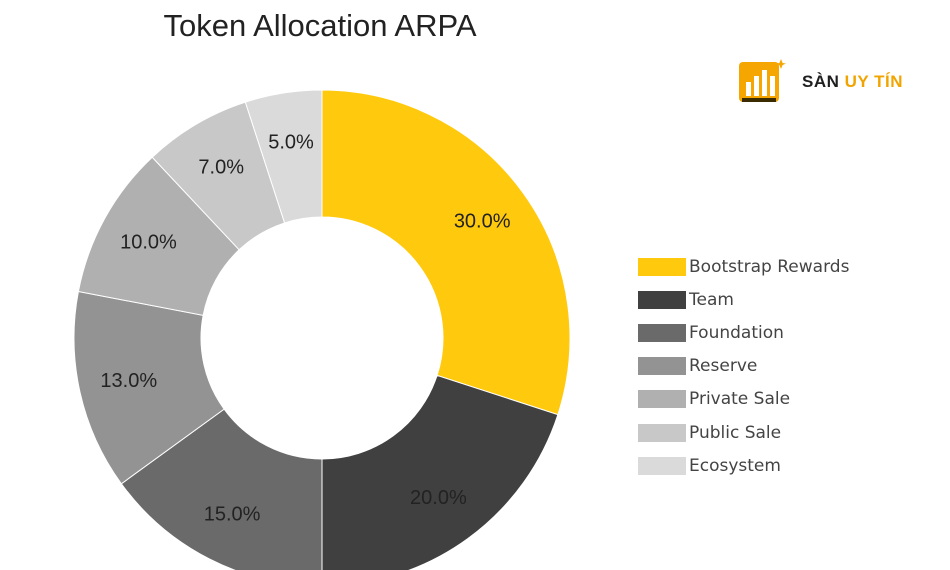  Describe the element at coordinates (874, 81) in the screenshot. I see `brand-word-2: UY TÍN` at that location.